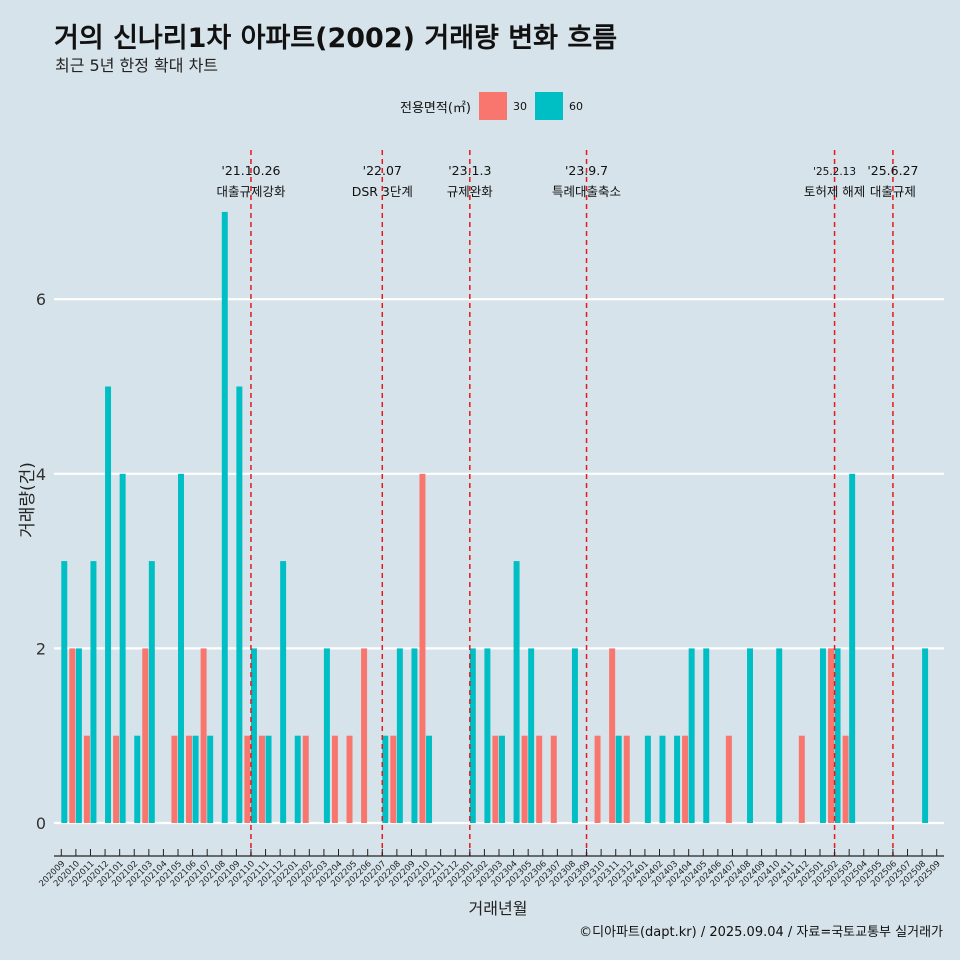 The width and height of the screenshot is (960, 960). Describe the element at coordinates (137, 65) in the screenshot. I see `chart-subtitle: 최근 5년 한정 확대 차트` at that location.